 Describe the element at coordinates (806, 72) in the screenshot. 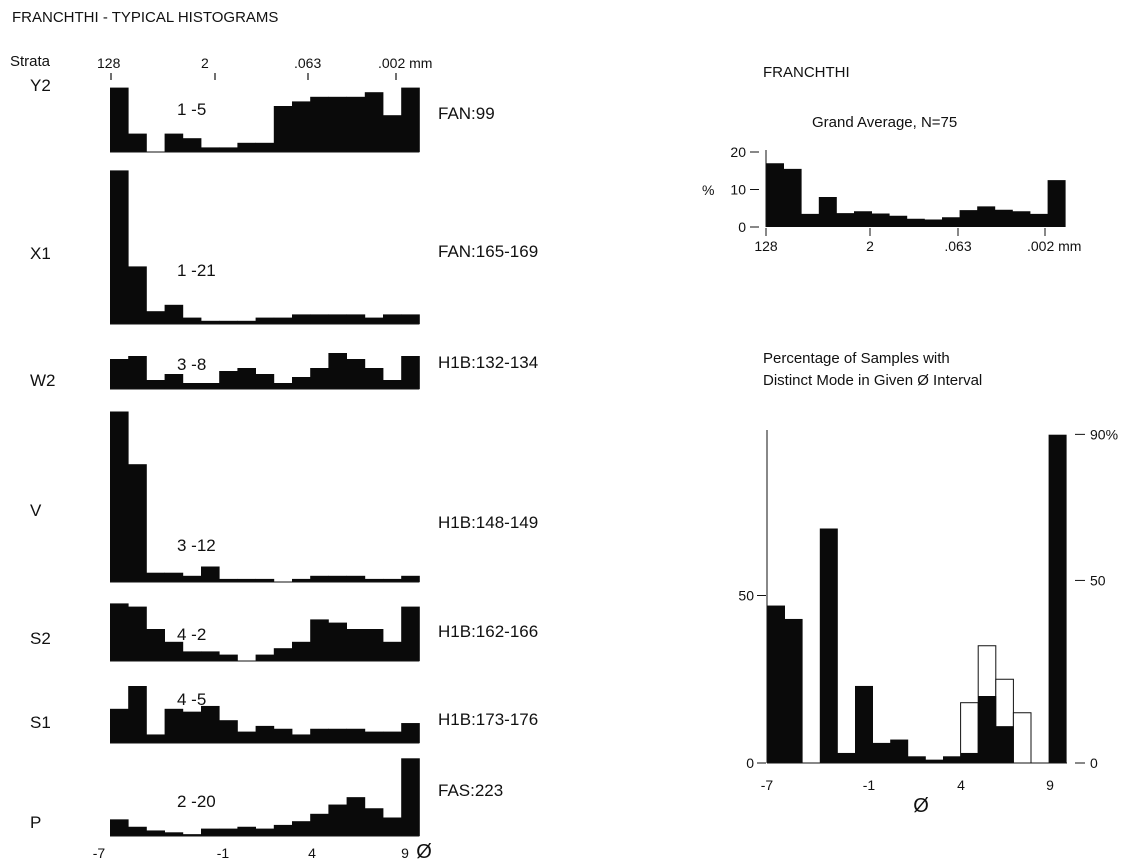

I see `site-title: FRANCHTHI` at that location.